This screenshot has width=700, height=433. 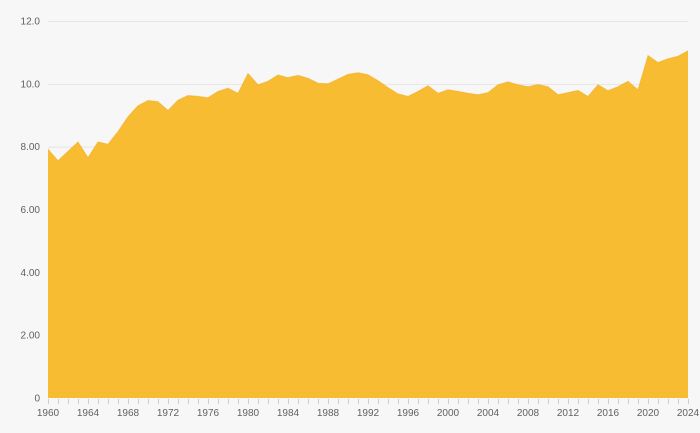 What do you see at coordinates (408, 413) in the screenshot?
I see `x-axis-label: 1996` at bounding box center [408, 413].